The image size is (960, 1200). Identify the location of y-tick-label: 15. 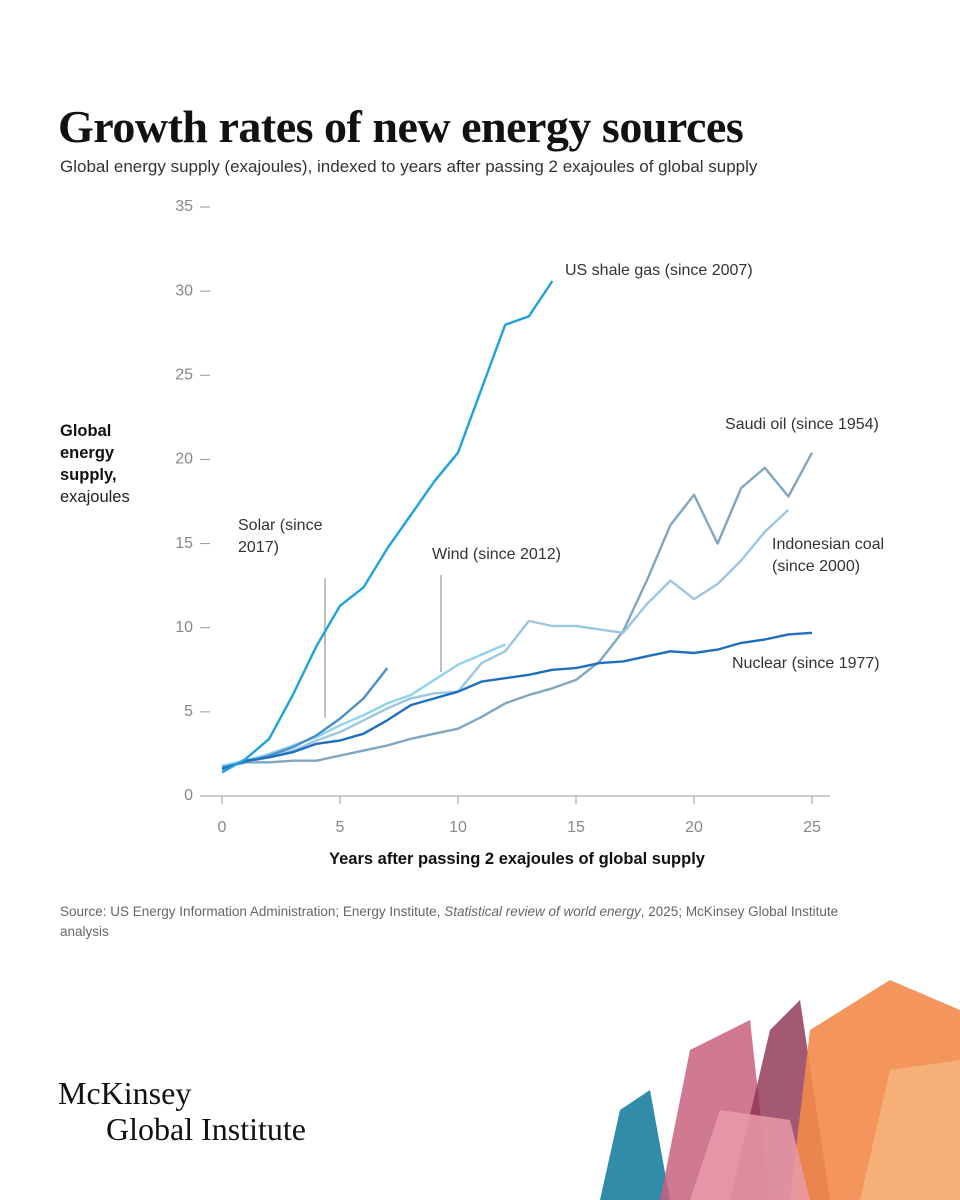
(184, 543).